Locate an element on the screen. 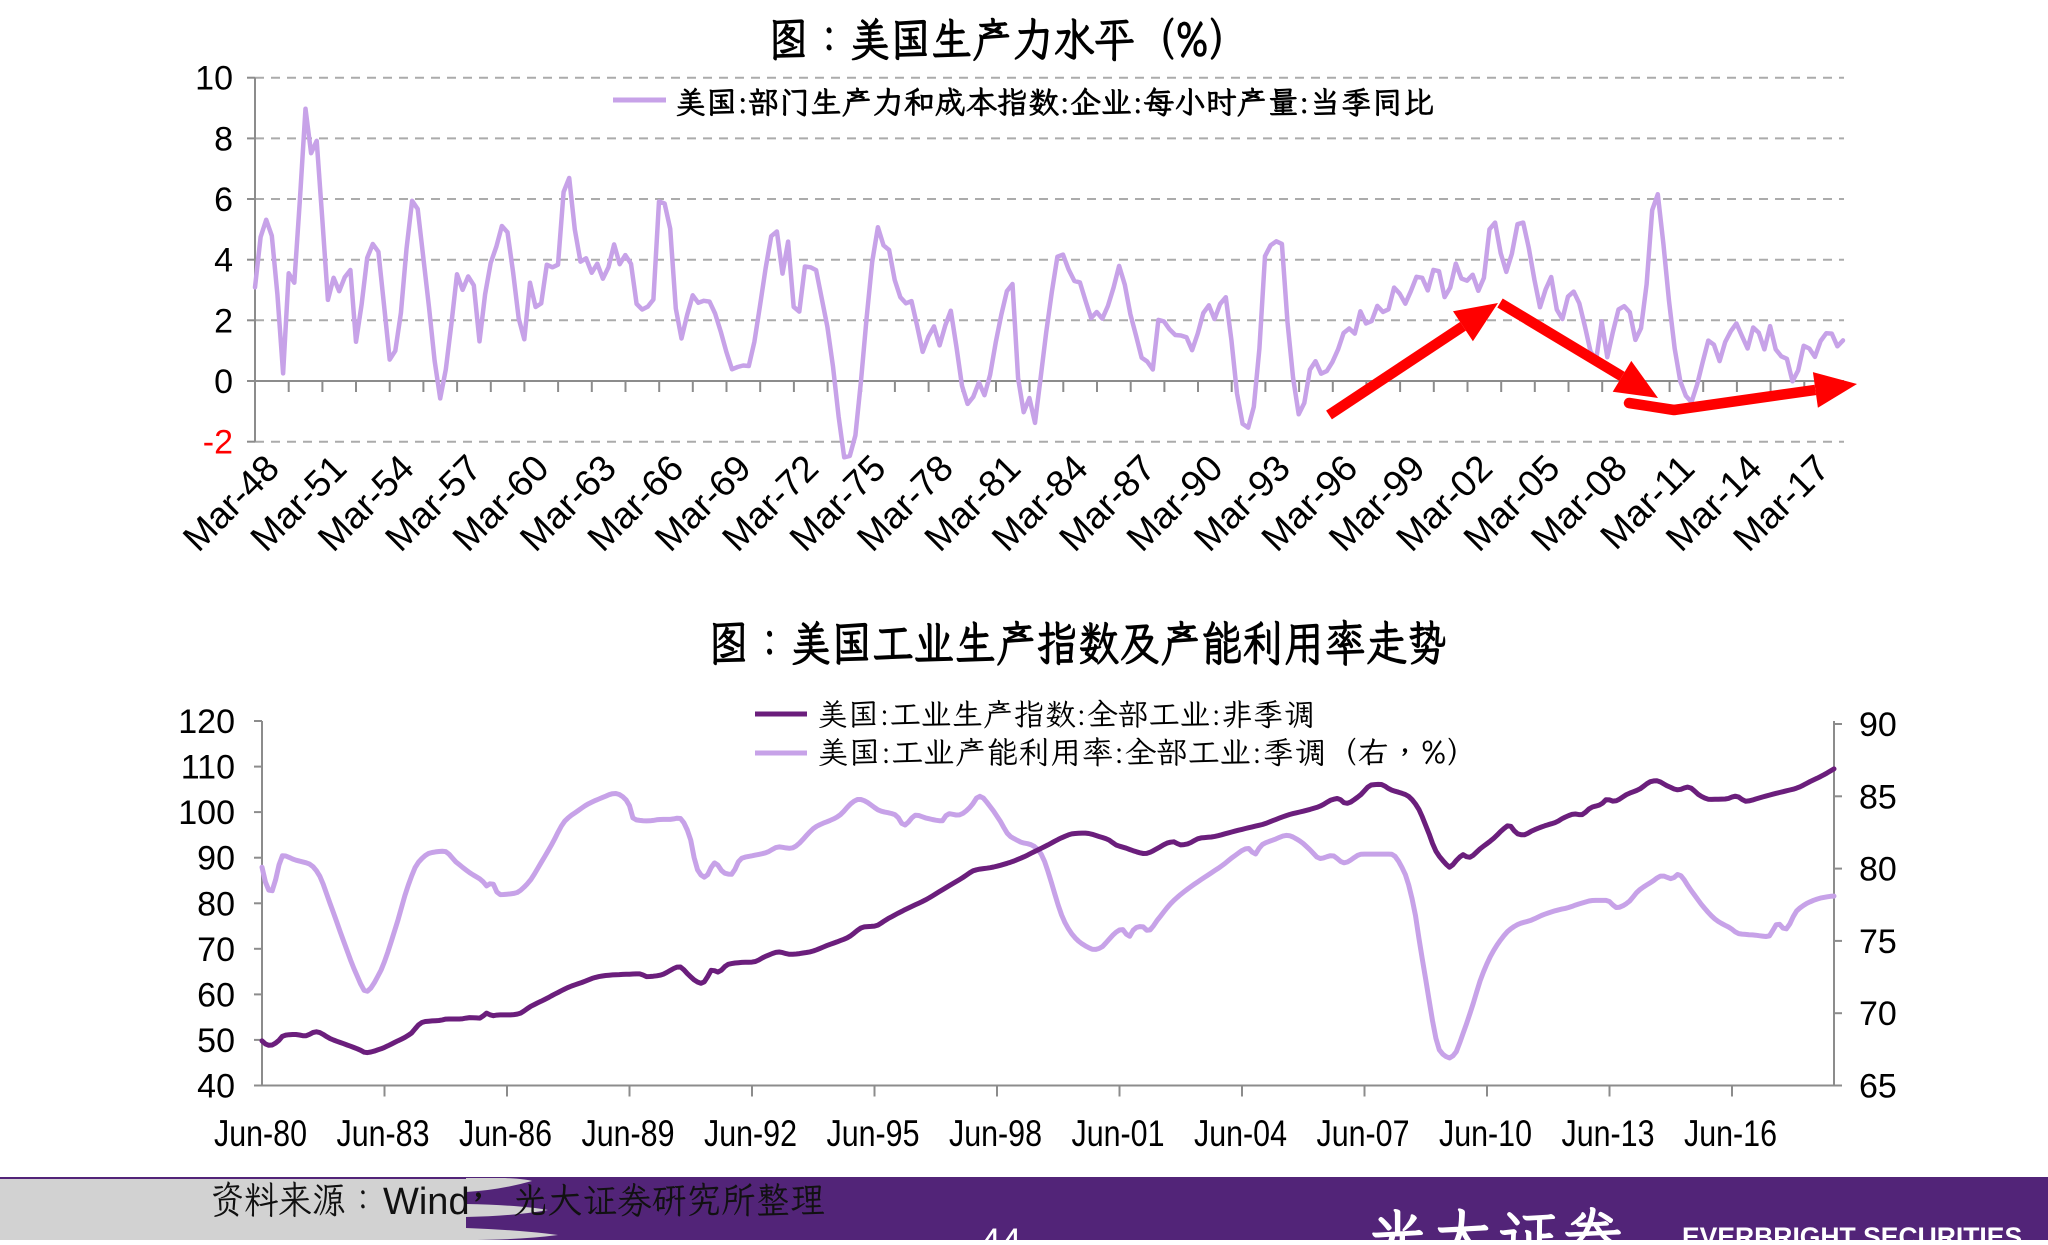 The height and width of the screenshot is (1245, 2048). svg-text: Jun-98 is located at coordinates (995, 1133).